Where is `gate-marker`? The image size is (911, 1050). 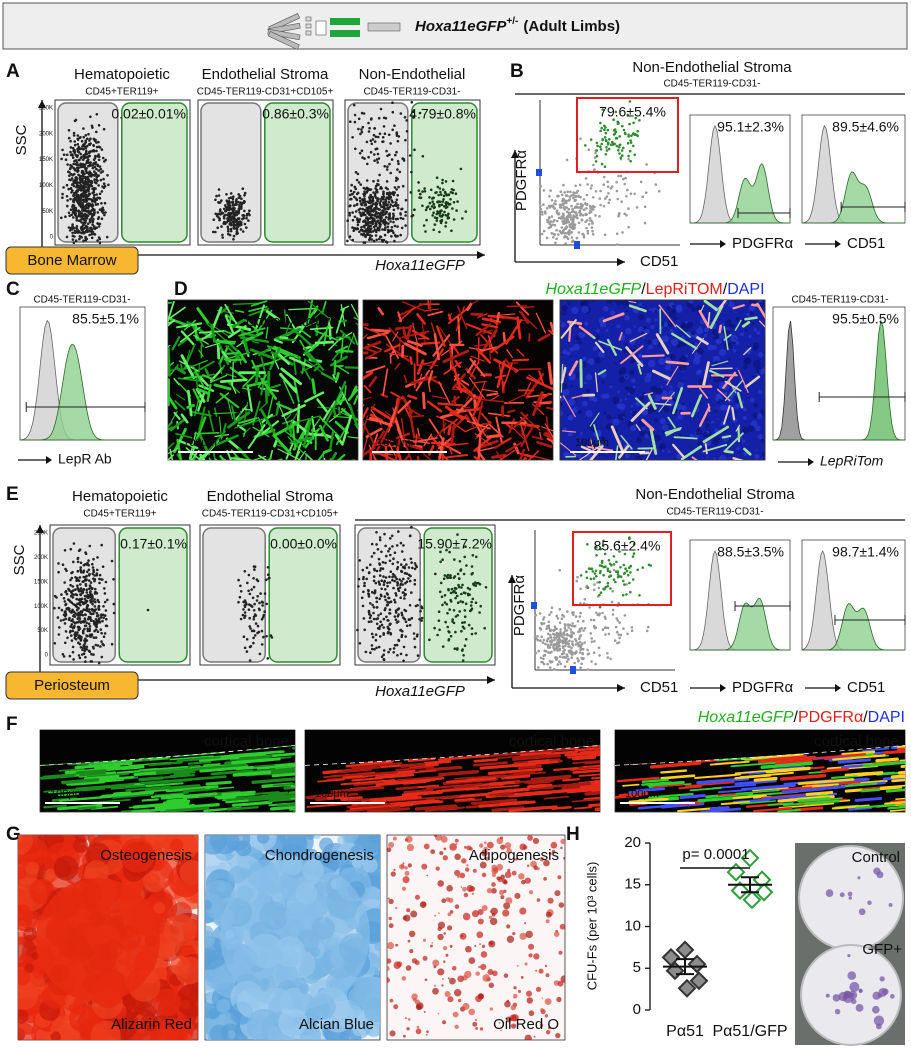 gate-marker is located at coordinates (577, 245).